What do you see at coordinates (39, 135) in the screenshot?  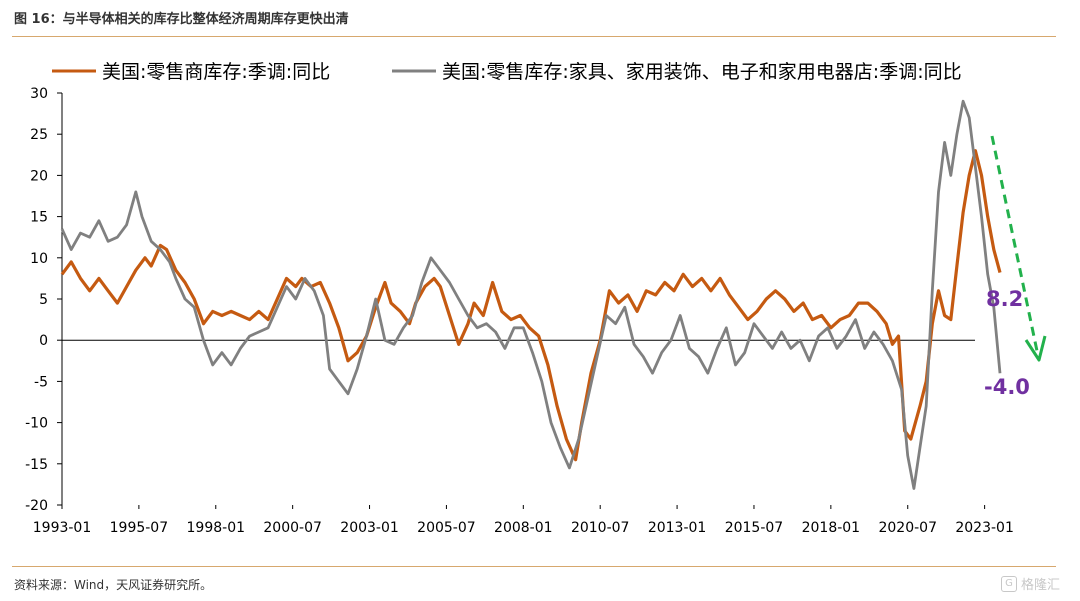 I see `y-tick-label: 25` at bounding box center [39, 135].